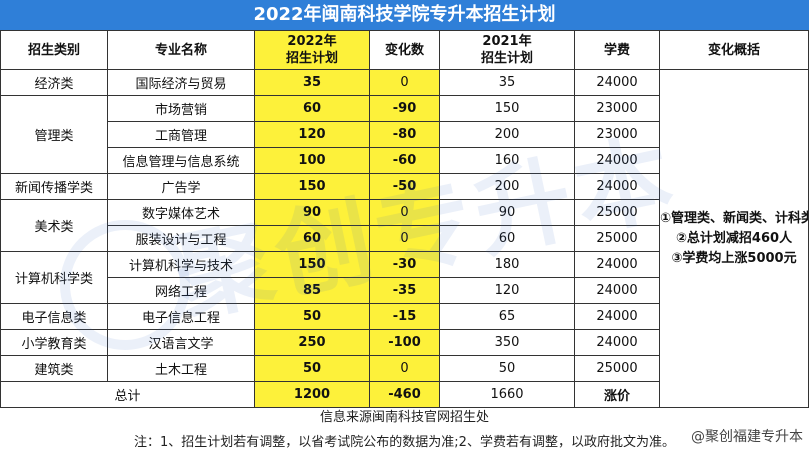 This screenshot has height=453, width=809. I want to click on major-cell: 电子信息工程, so click(181, 316).